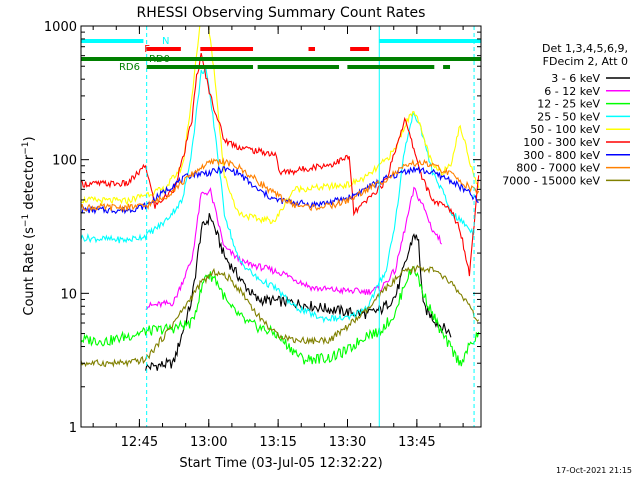  I want to click on x-axis-label: Start Time (03-Jul-05 12:32:22), so click(280, 463).